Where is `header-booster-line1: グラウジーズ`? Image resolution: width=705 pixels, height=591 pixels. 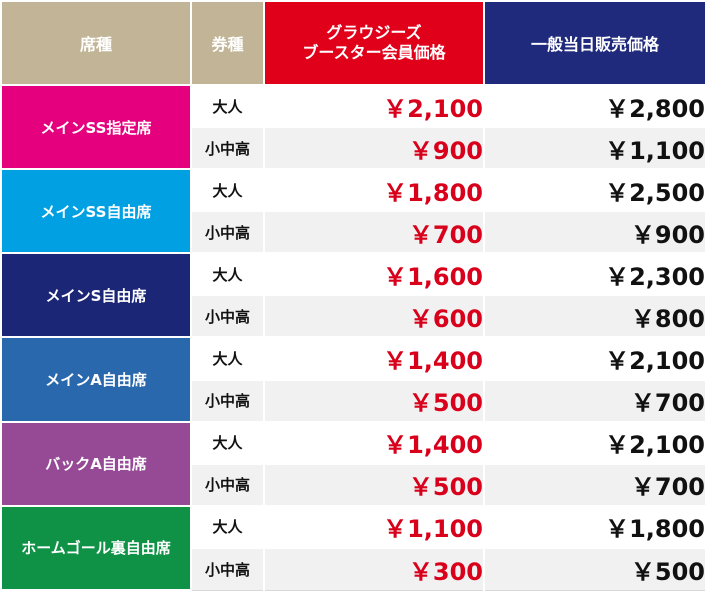
header-booster-line1: グラウジーズ is located at coordinates (374, 32).